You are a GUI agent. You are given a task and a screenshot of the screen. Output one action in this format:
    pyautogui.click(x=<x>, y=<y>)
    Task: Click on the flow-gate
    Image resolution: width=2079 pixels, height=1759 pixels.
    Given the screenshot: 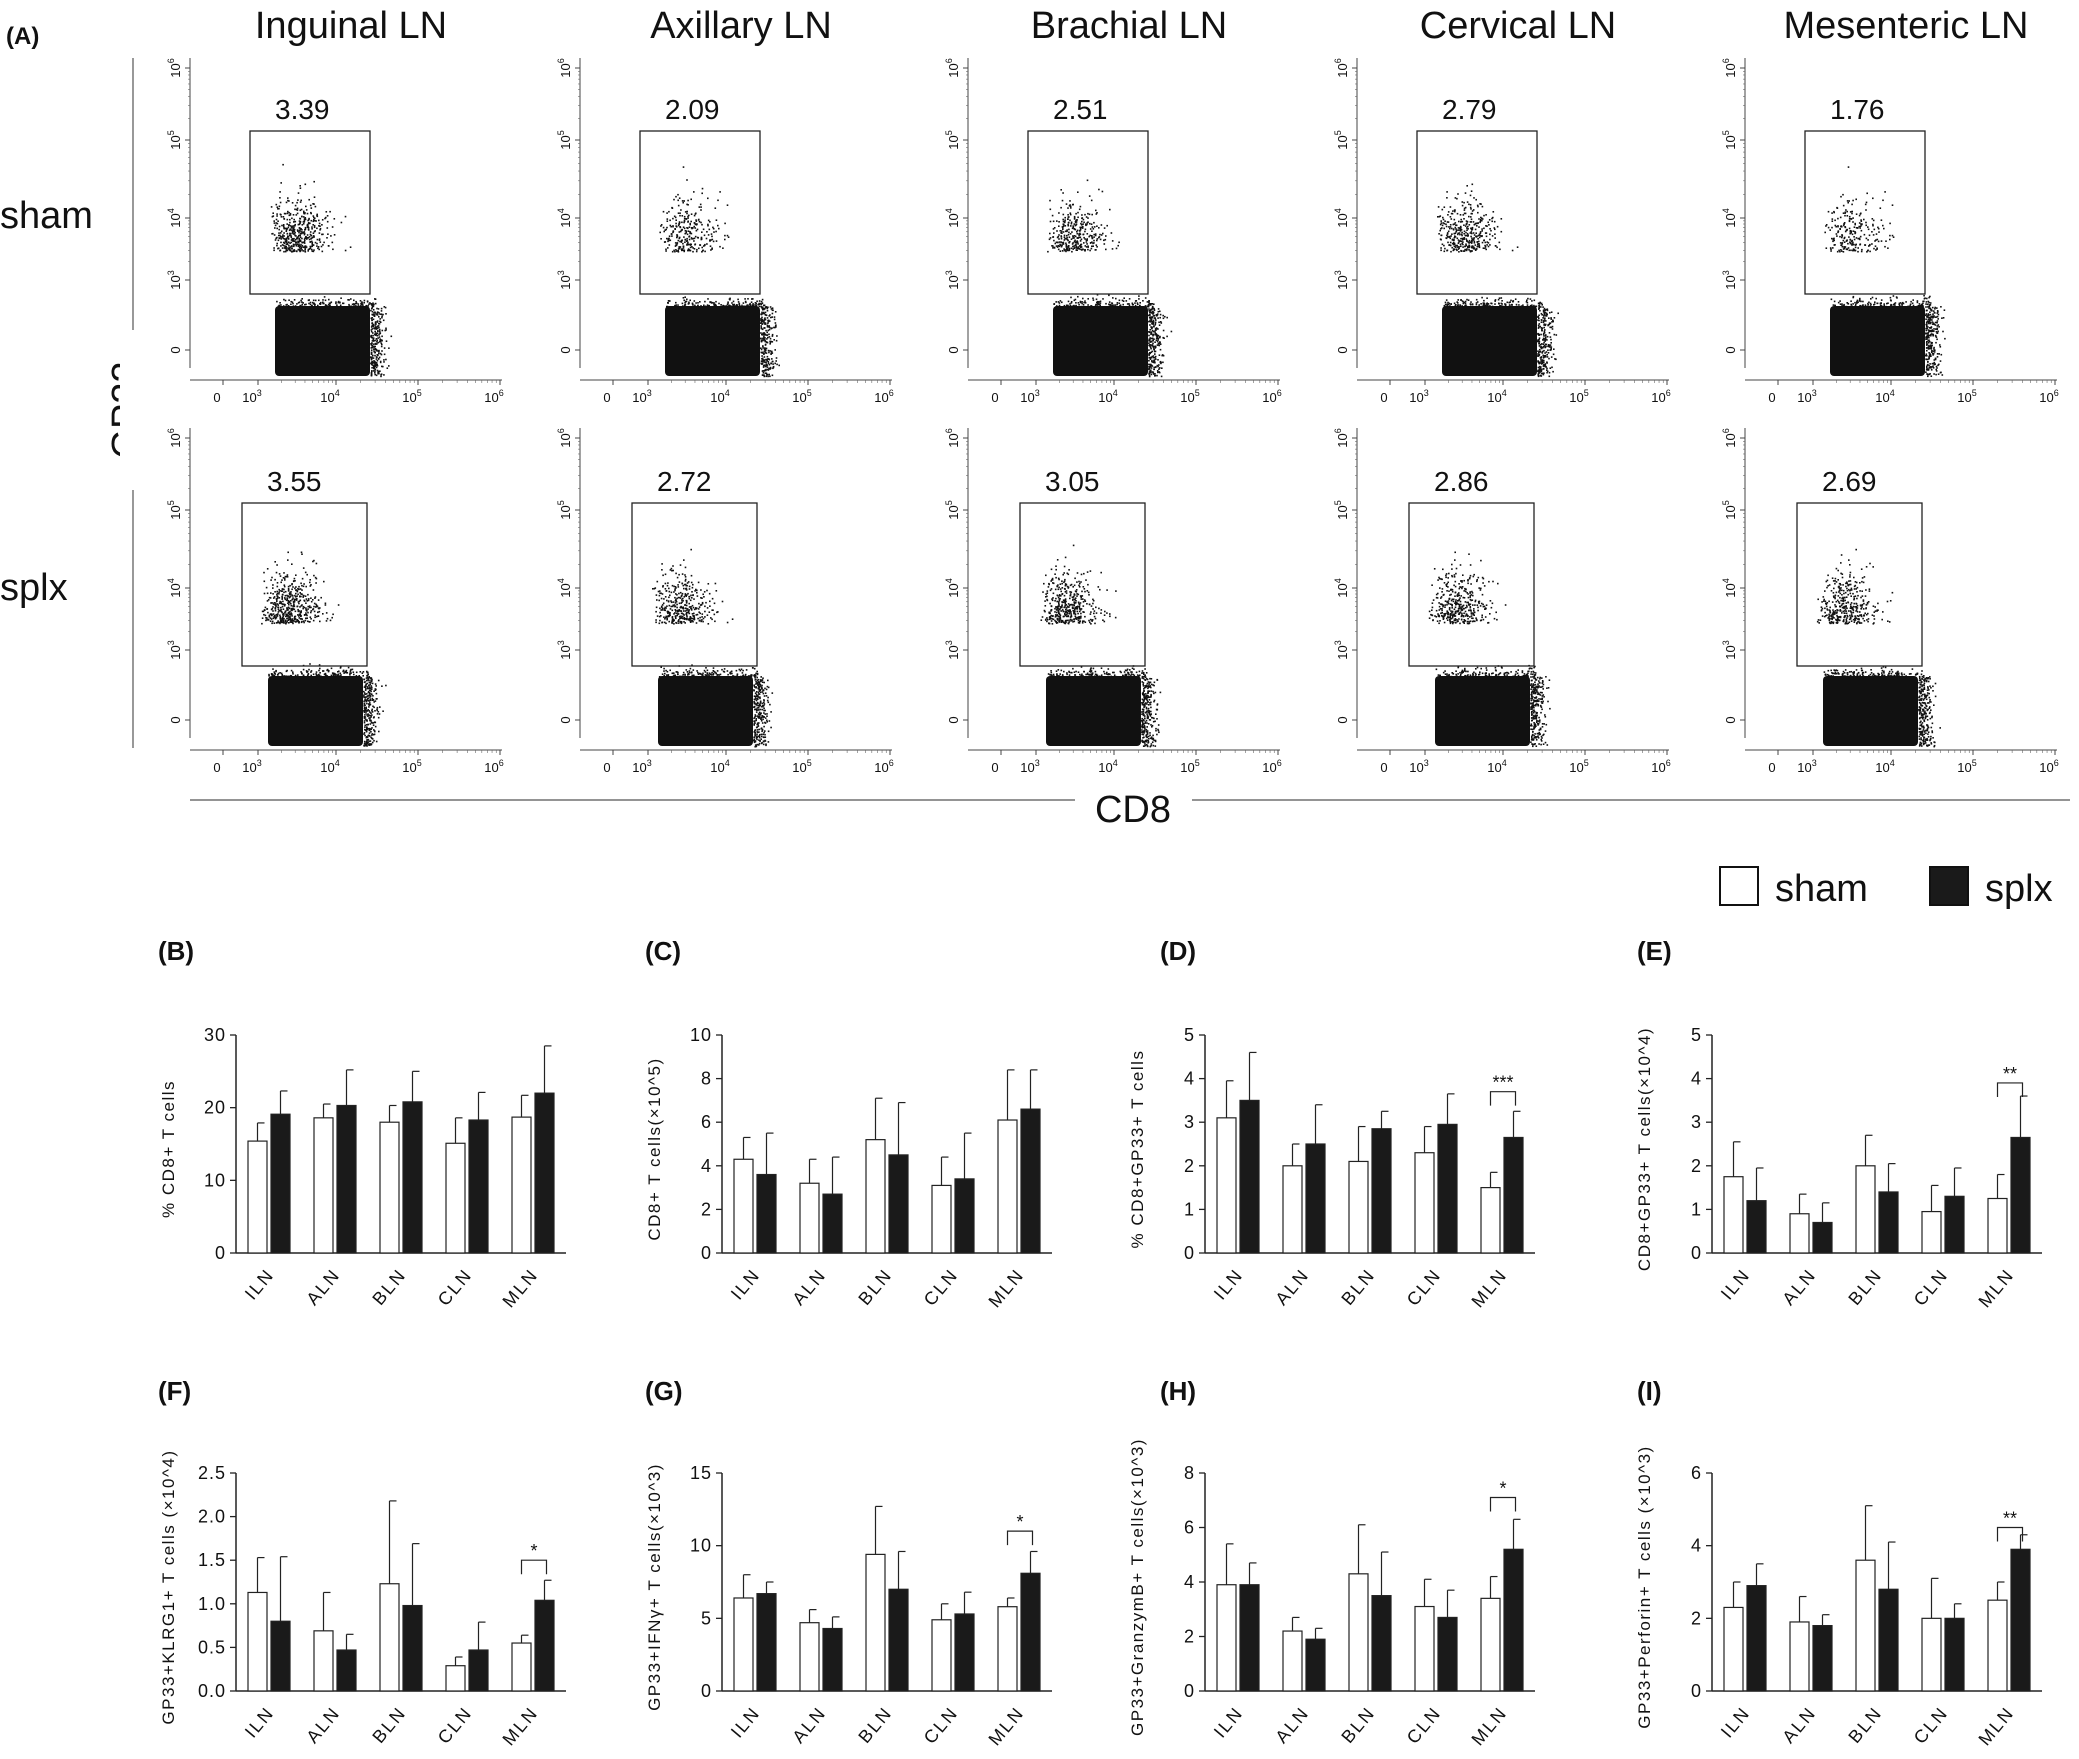 What is the action you would take?
    pyautogui.click(x=1477, y=212)
    